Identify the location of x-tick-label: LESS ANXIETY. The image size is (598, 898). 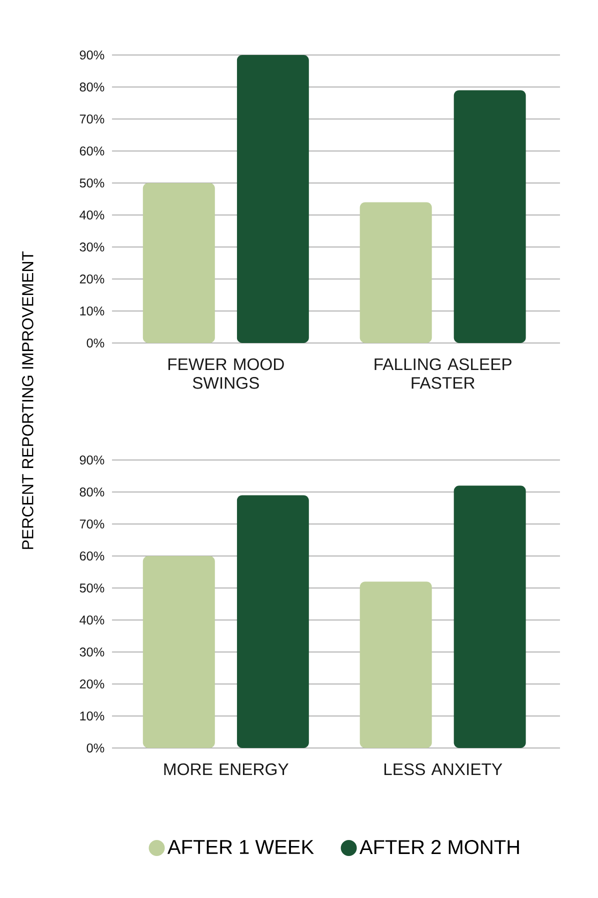
(443, 769).